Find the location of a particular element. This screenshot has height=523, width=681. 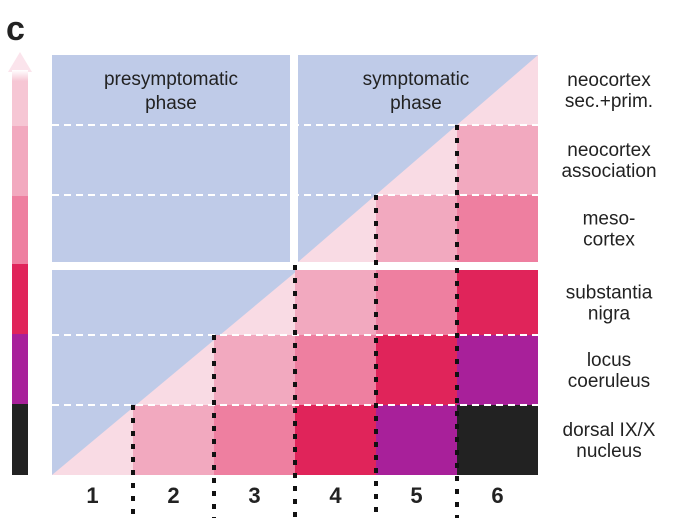

region-label: sec.+prim. is located at coordinates (609, 101).